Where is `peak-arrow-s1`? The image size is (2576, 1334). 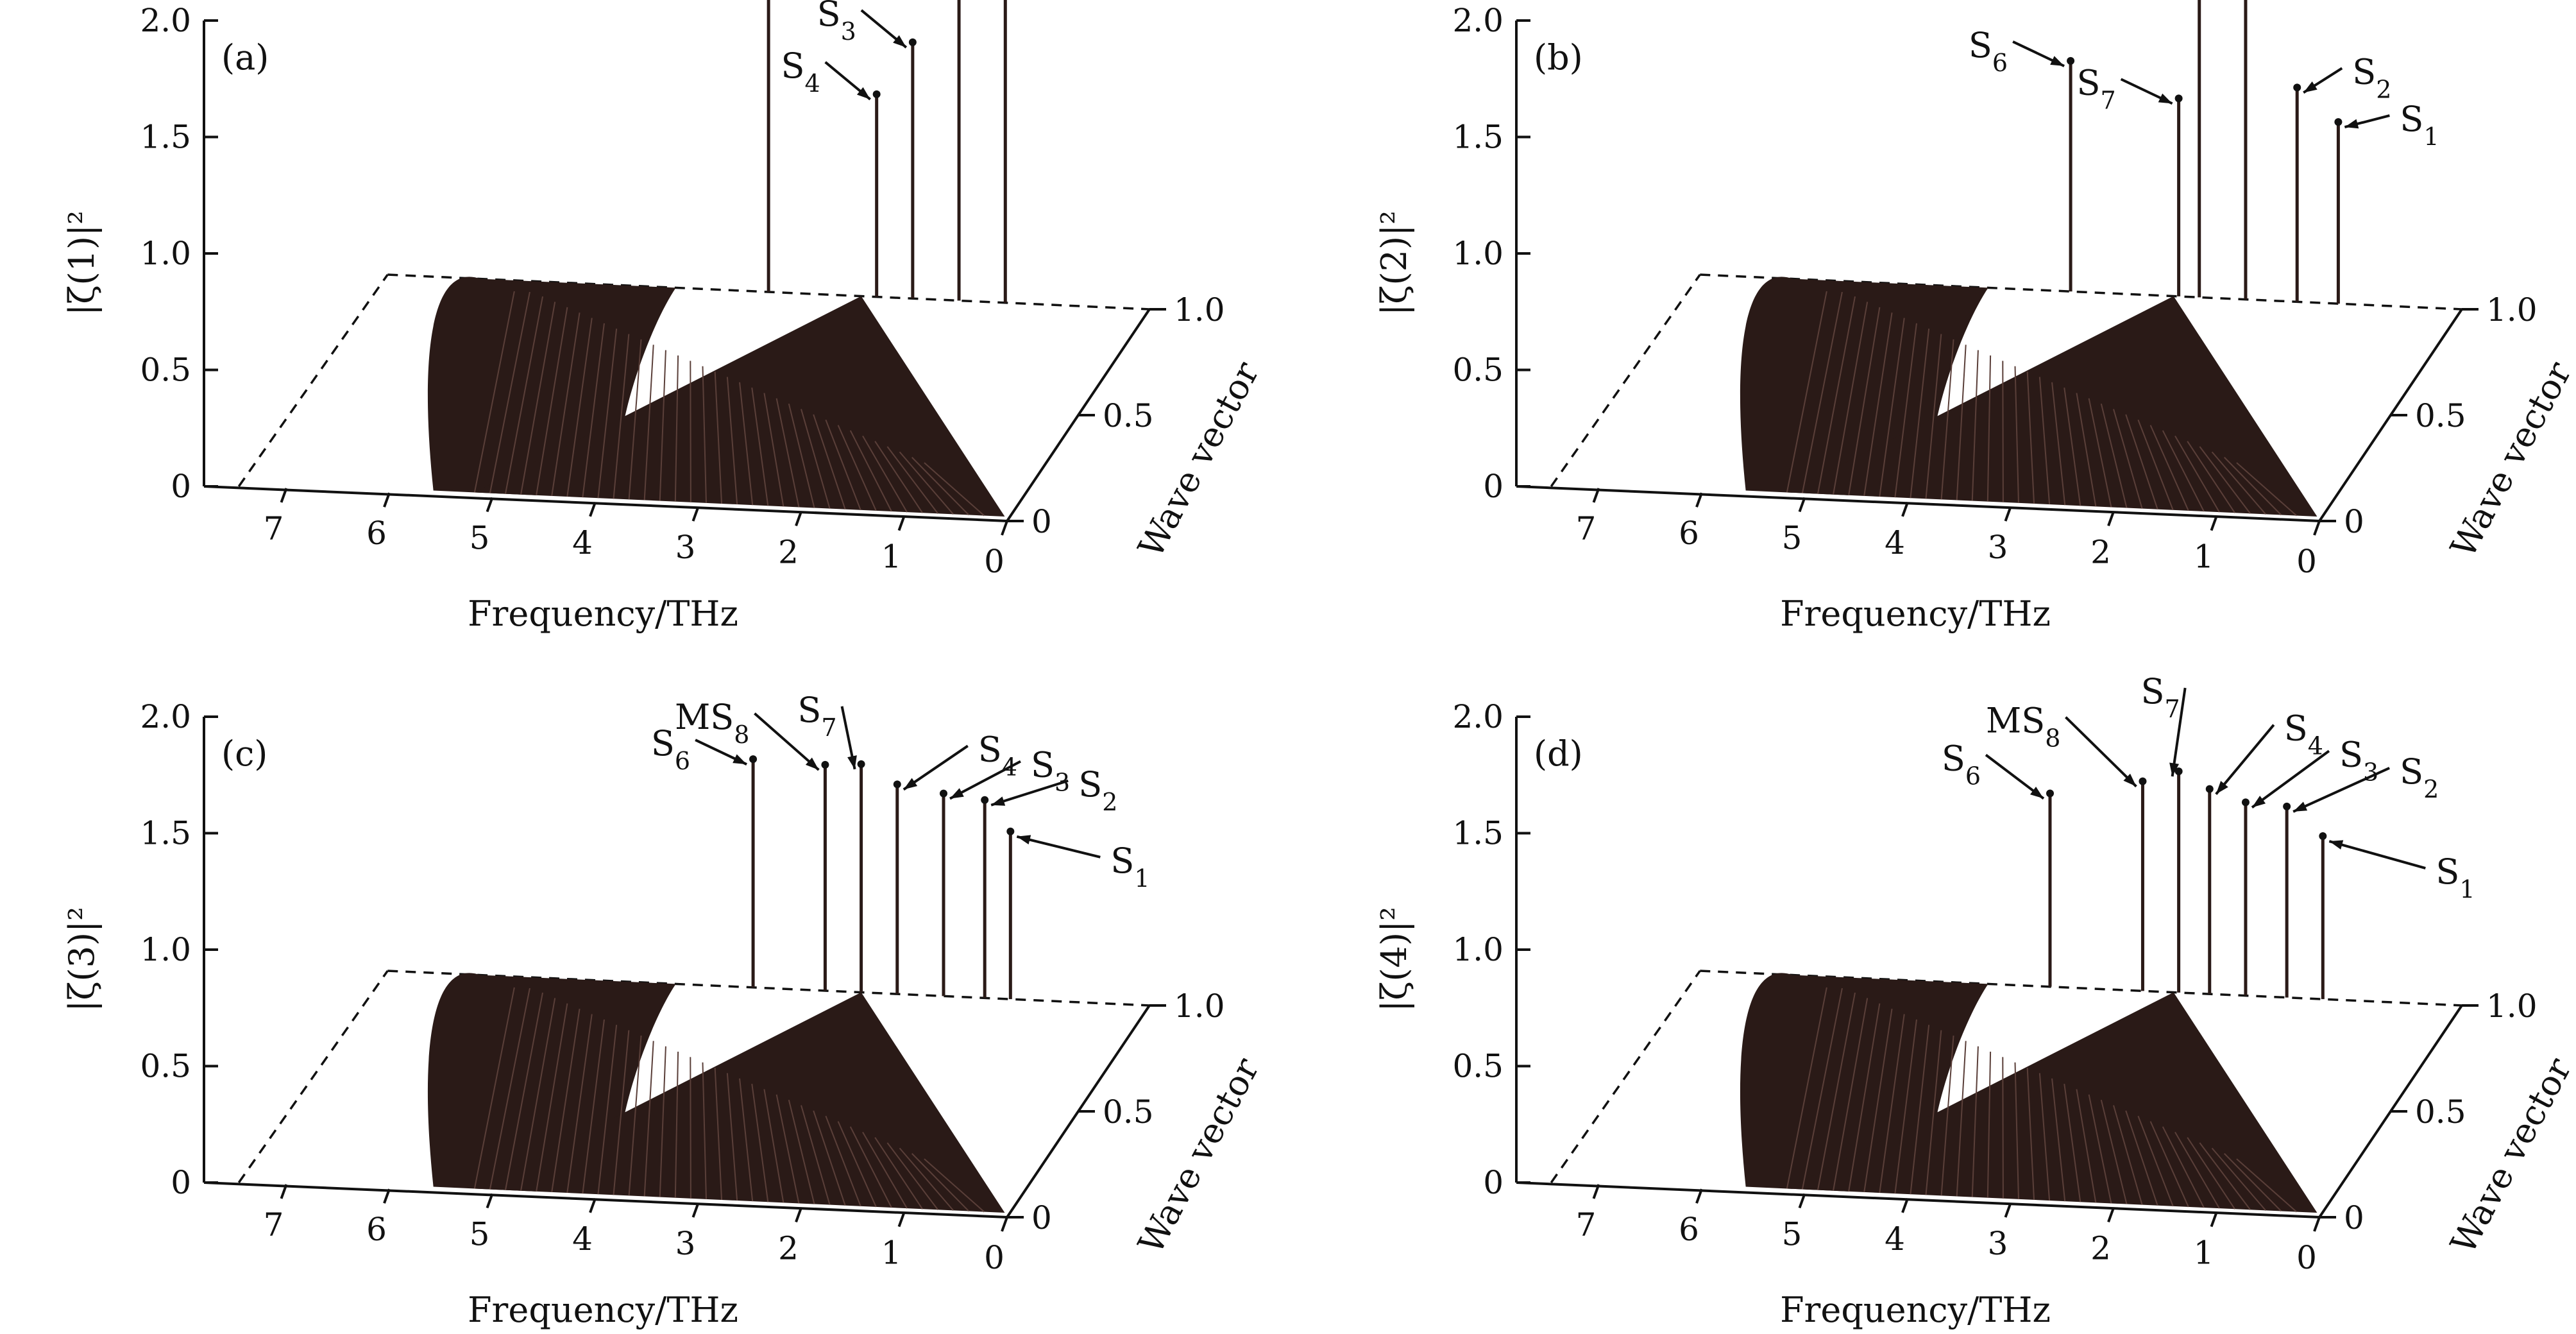
peak-arrow-s1 is located at coordinates (2377, 855).